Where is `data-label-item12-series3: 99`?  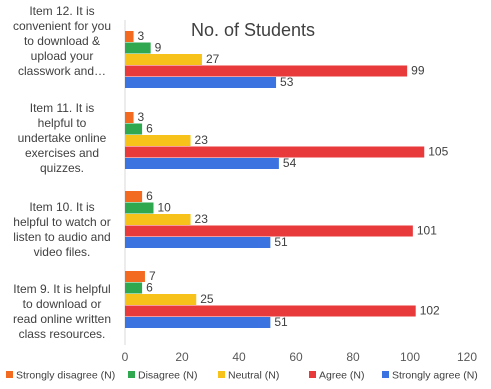 data-label-item12-series3: 99 is located at coordinates (418, 71).